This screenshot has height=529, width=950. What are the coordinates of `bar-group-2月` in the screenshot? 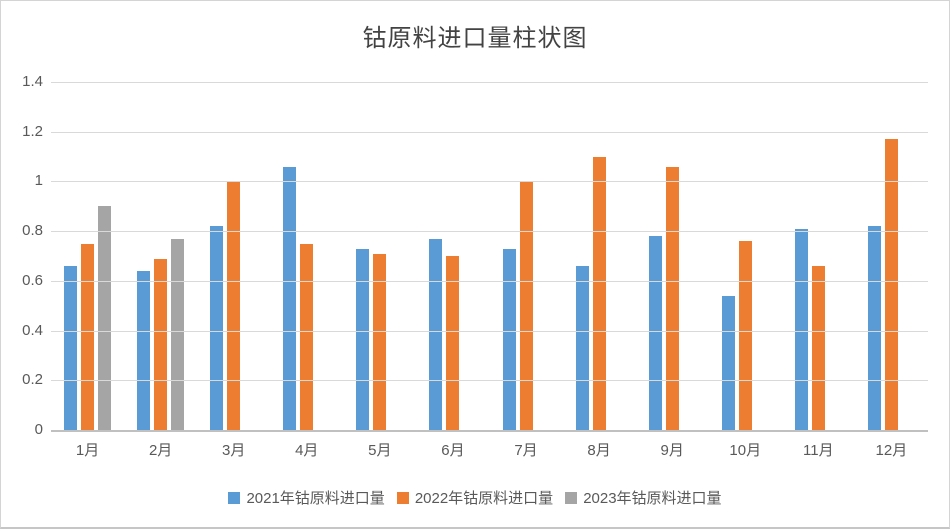 It's located at (160, 256).